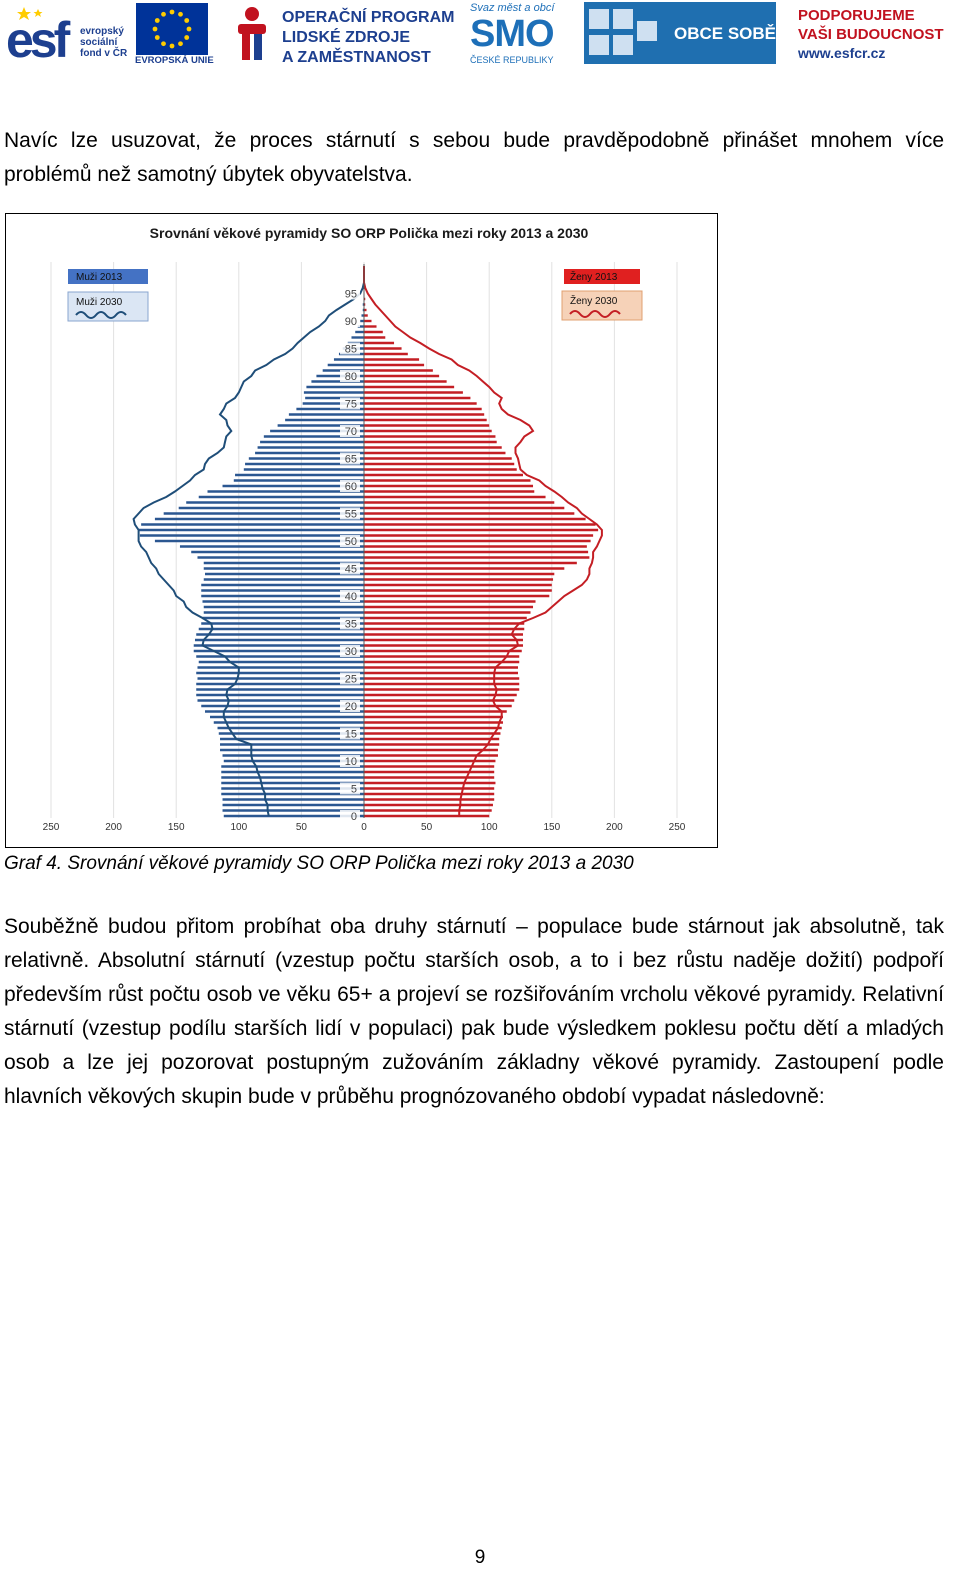 Image resolution: width=960 pixels, height=1588 pixels. Describe the element at coordinates (594, 300) in the screenshot. I see `legend-women-2030: Ženy 2030` at that location.